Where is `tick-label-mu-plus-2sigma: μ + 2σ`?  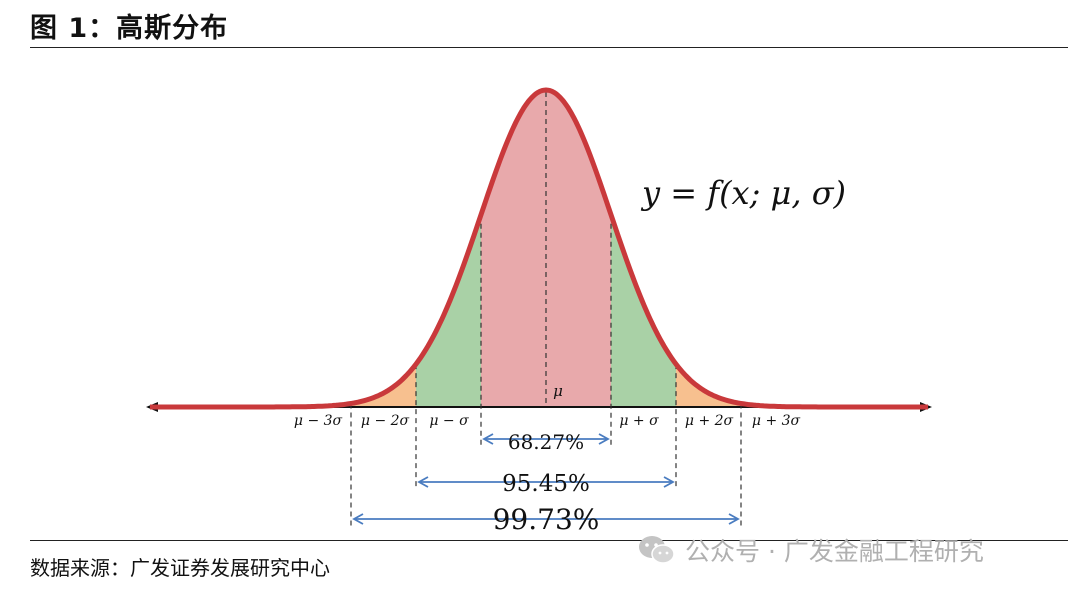 tick-label-mu-plus-2sigma: μ + 2σ is located at coordinates (709, 421).